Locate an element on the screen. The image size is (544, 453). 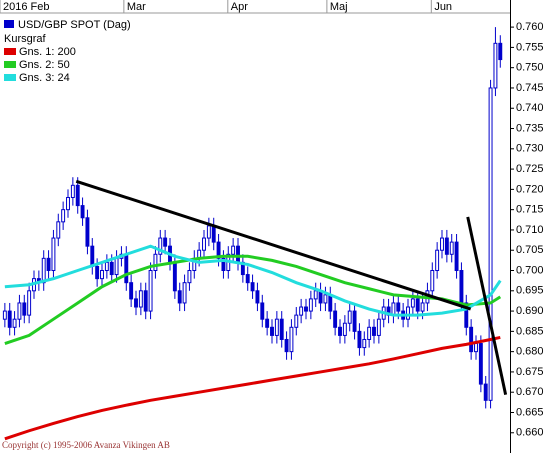
y-tick-label: 0.690 is located at coordinates (530, 311).